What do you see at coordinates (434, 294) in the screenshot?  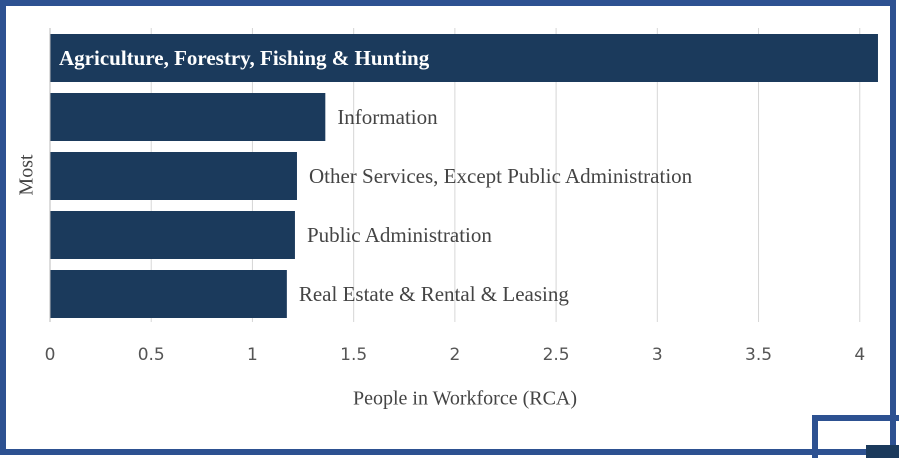 I see `bar-label: Real Estate & Rental & Leasing` at bounding box center [434, 294].